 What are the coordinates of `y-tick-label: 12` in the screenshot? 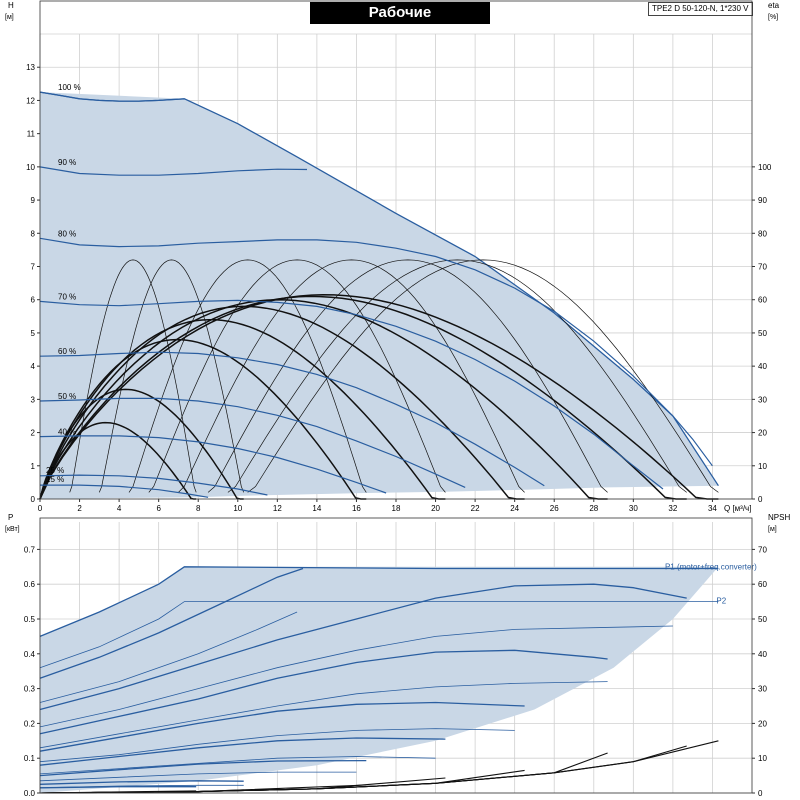 It's located at (30, 100).